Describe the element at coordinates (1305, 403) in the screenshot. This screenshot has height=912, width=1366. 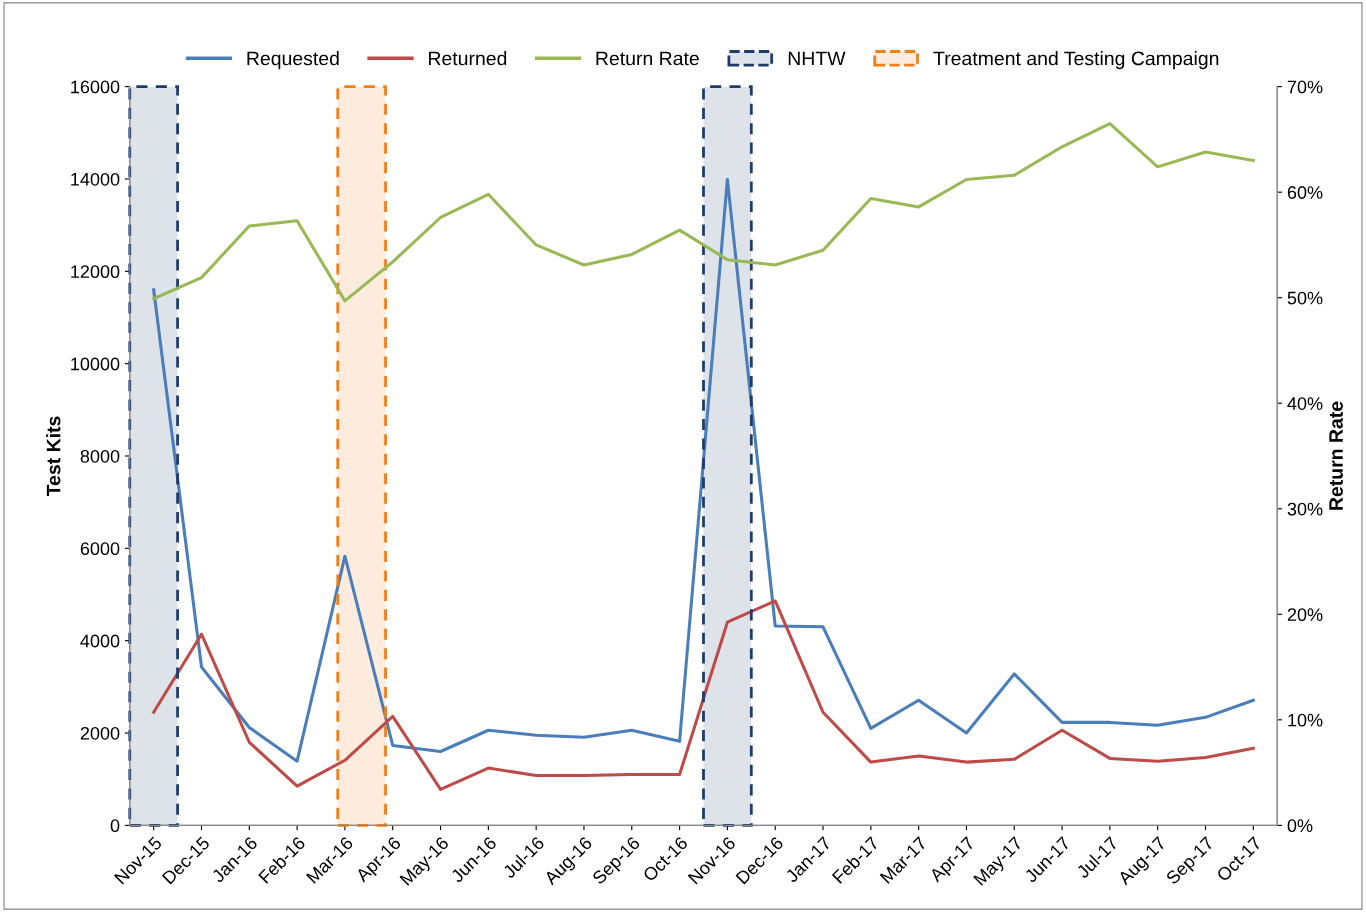
I see `y2-tick-label: 40%` at that location.